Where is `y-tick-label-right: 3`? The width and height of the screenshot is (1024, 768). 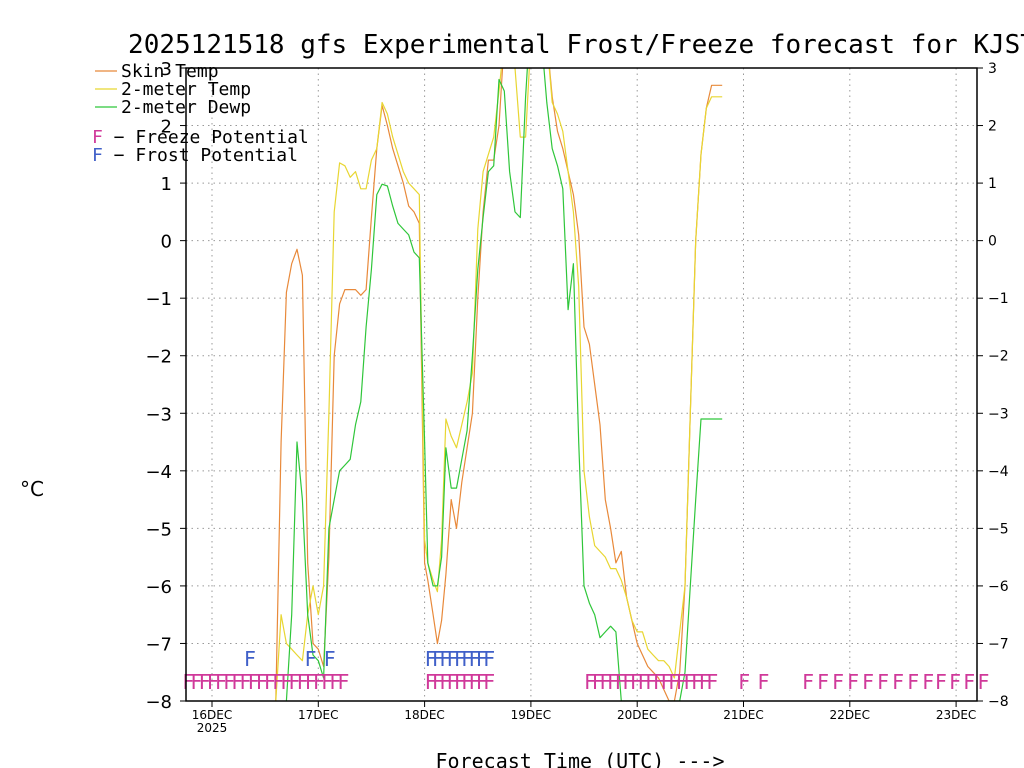
y-tick-label-right: 3 is located at coordinates (992, 69).